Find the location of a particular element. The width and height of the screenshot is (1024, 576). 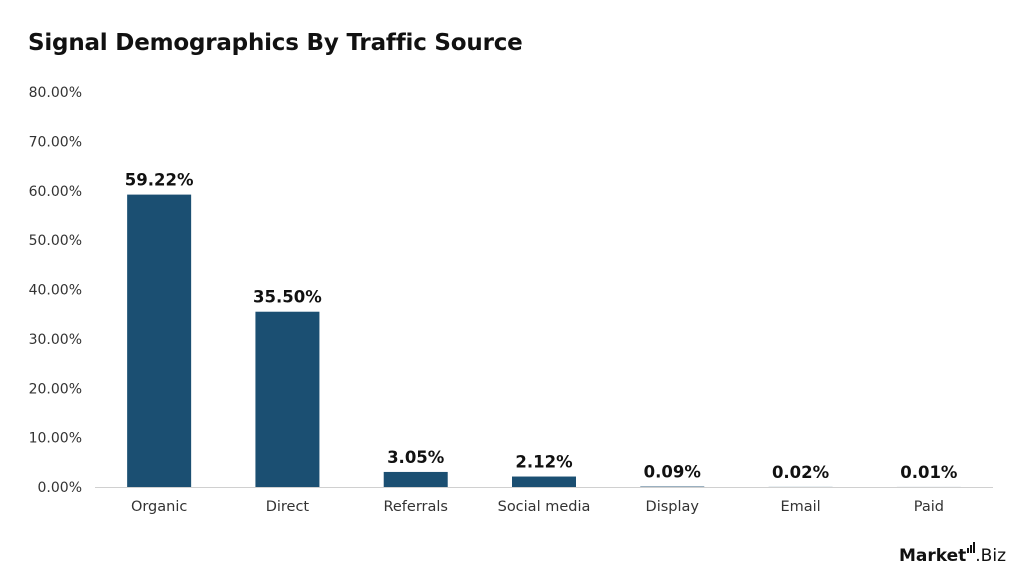

y-tick-label: 80.00% is located at coordinates (55, 93).